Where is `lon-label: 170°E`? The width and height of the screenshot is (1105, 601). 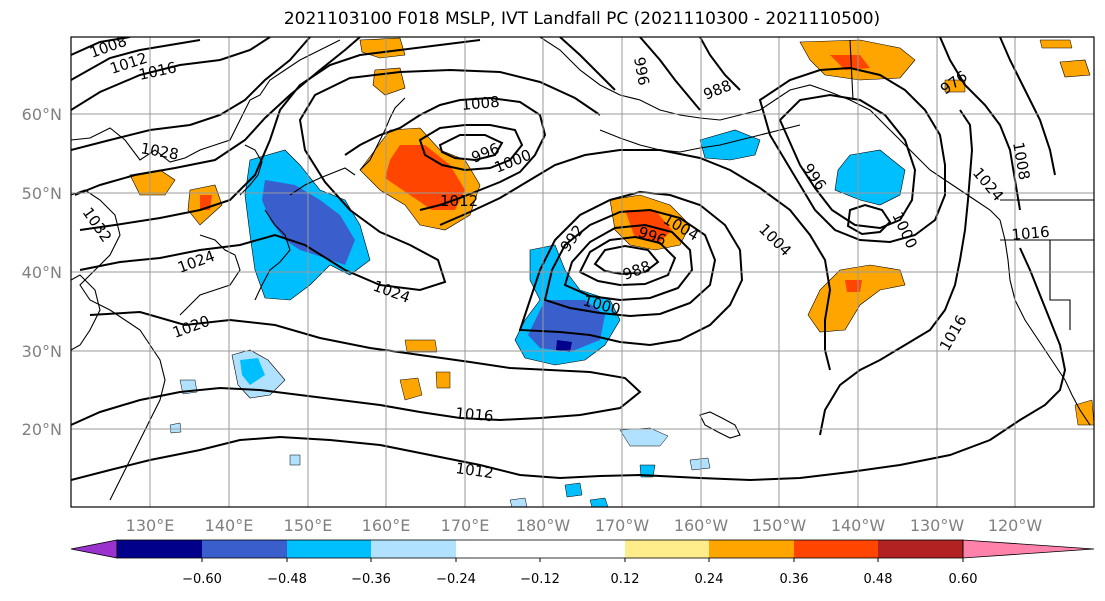 lon-label: 170°E is located at coordinates (465, 525).